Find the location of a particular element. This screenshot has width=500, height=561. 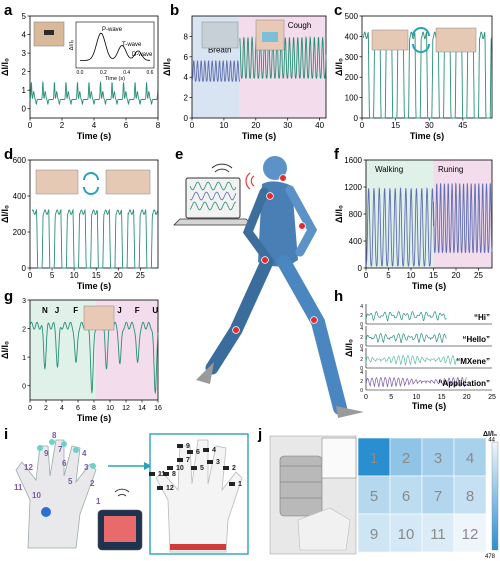

robot-hand is located at coordinates (56, 494).